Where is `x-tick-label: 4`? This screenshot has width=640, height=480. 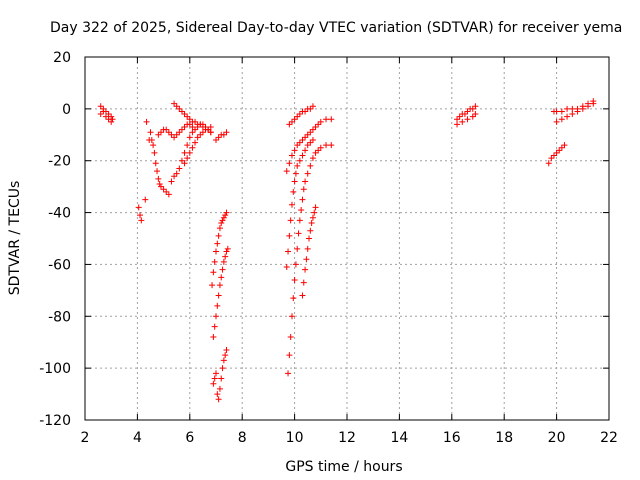 x-tick-label: 4 is located at coordinates (137, 438).